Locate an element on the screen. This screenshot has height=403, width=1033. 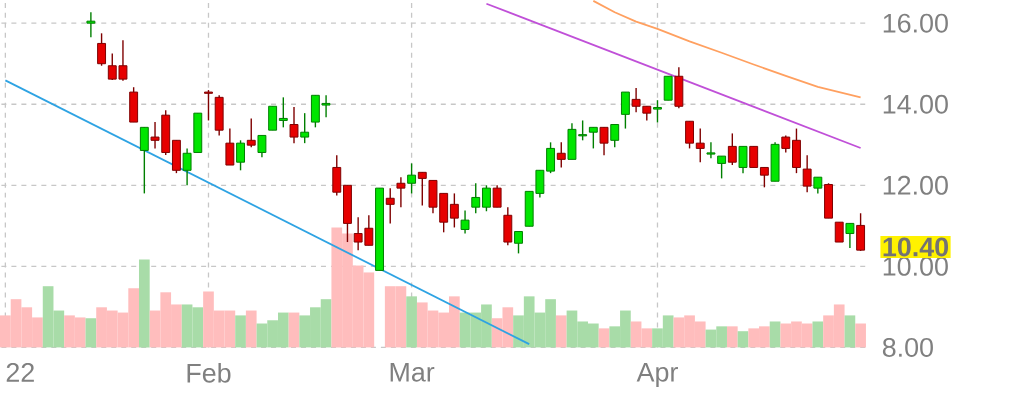
text: 10.40 is located at coordinates (916, 247).